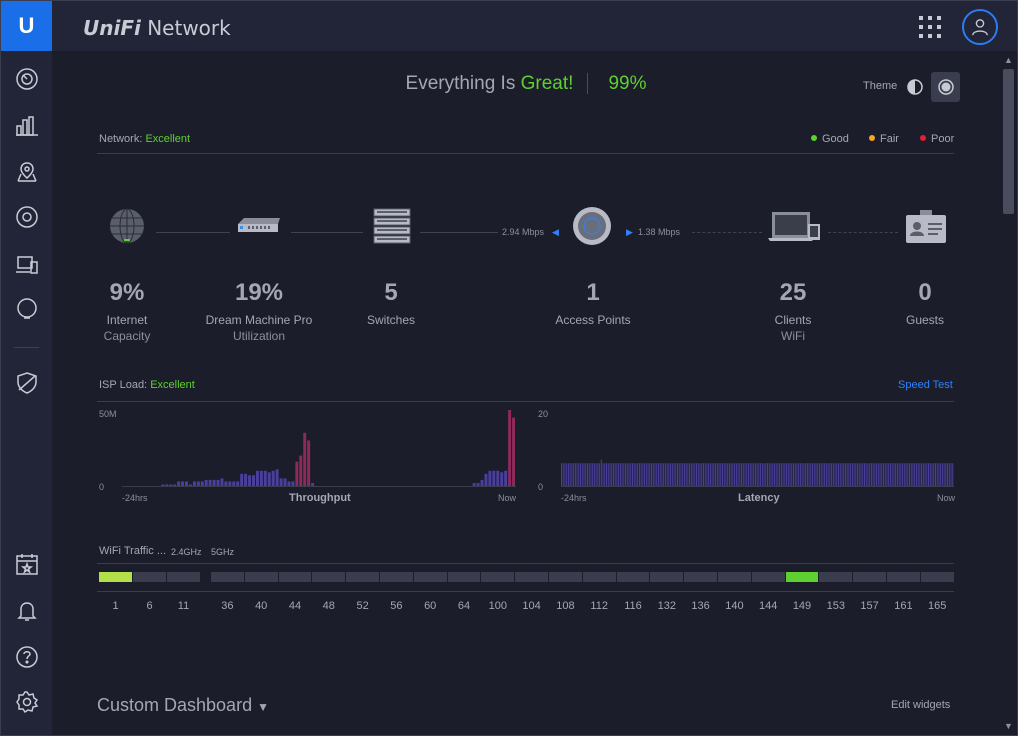  I want to click on clients-icon, so click(27, 265).